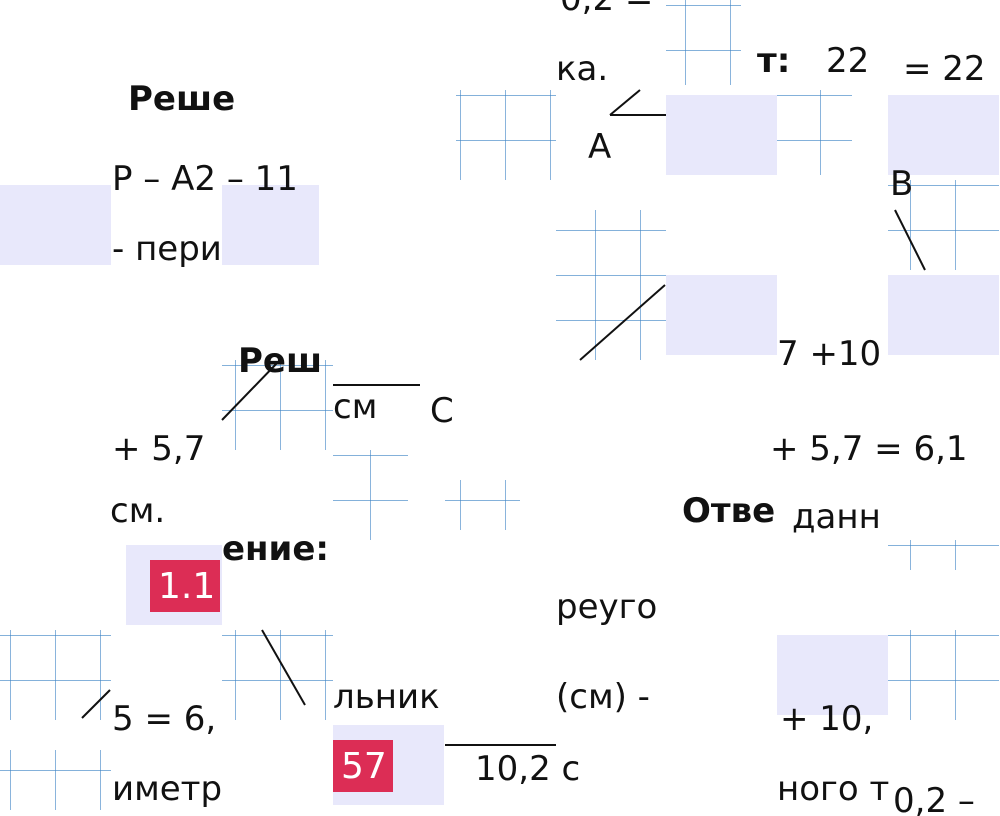 The height and width of the screenshot is (816, 1000). I want to click on text-fragment: + 5,7 = 6,1, so click(869, 449).